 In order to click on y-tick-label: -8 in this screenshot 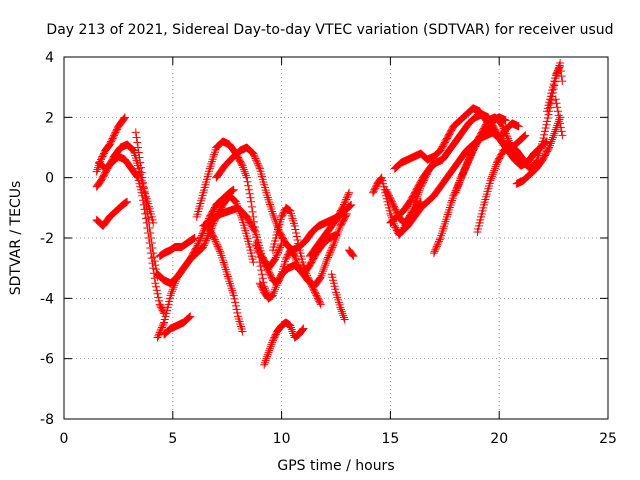, I will do `click(47, 420)`.